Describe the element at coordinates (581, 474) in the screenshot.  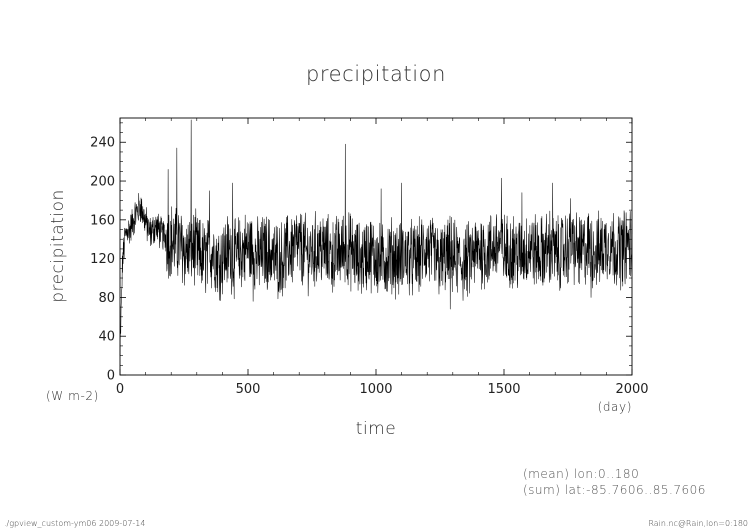
I see `mean-annotation: (mean) lon:0..180` at that location.